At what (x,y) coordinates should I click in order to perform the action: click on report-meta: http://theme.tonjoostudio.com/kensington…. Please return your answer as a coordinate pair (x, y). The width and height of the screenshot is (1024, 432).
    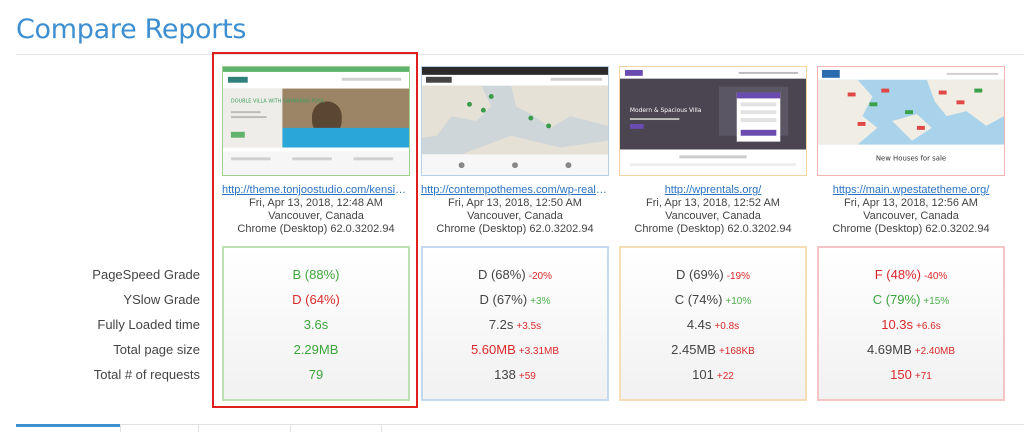
    Looking at the image, I should click on (316, 210).